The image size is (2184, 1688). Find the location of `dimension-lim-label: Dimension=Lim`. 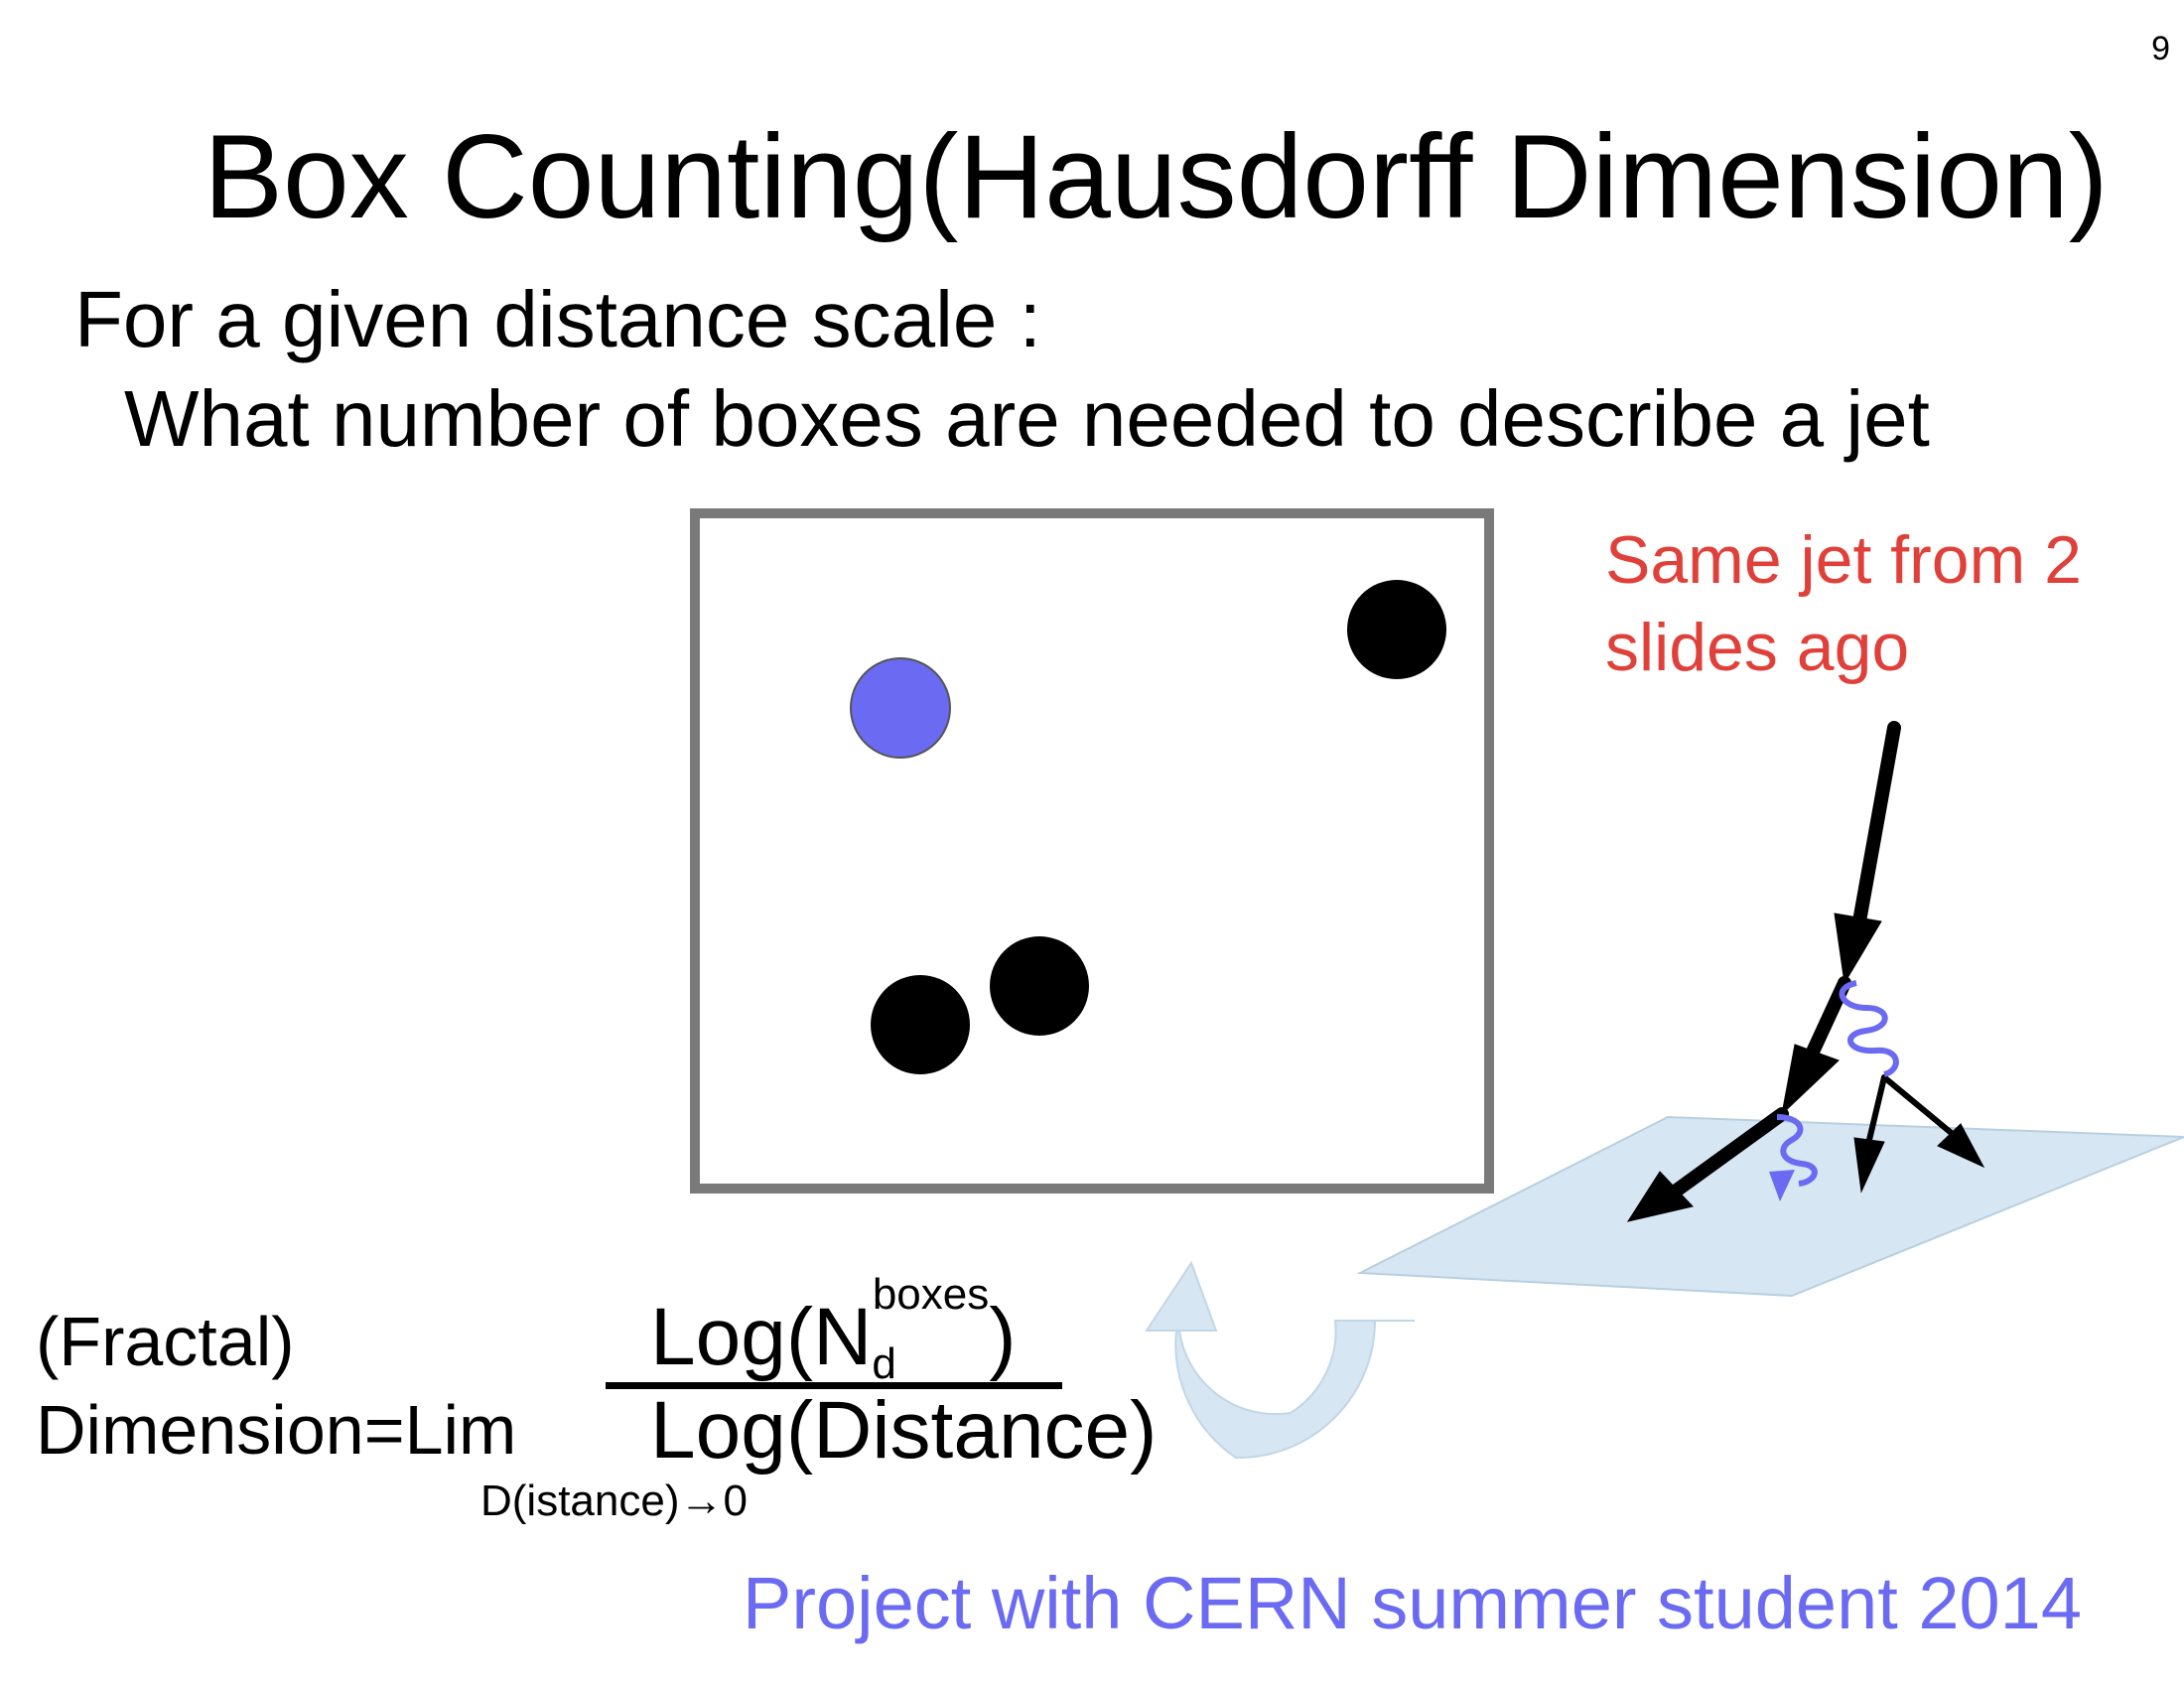

dimension-lim-label: Dimension=Lim is located at coordinates (276, 1430).